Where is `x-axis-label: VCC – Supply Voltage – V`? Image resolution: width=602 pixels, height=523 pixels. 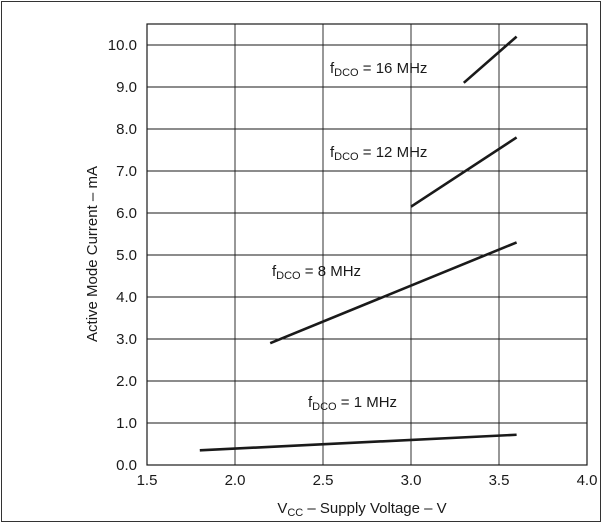
x-axis-label: VCC – Supply Voltage – V is located at coordinates (361, 509).